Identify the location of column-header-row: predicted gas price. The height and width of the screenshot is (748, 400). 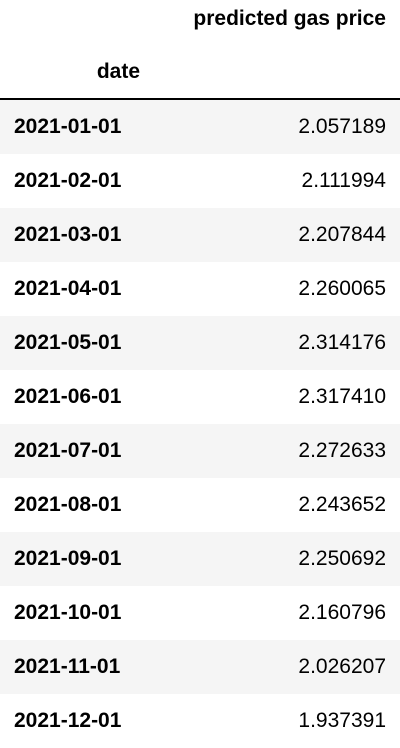
(200, 20).